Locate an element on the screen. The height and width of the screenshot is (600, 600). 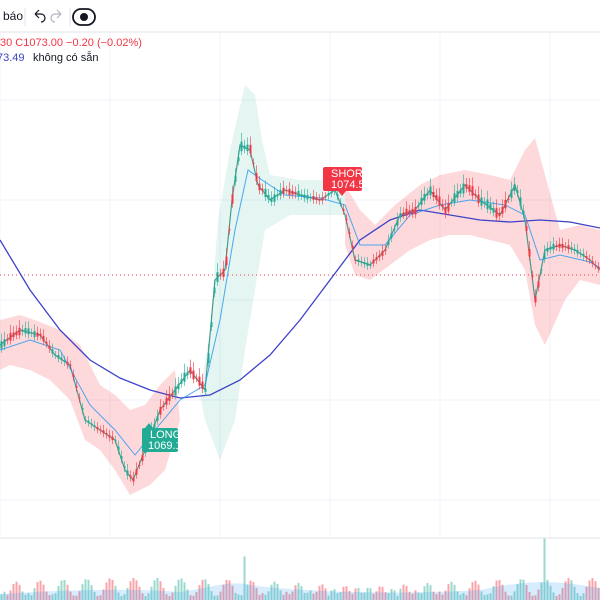
short-marker is located at coordinates (342, 179).